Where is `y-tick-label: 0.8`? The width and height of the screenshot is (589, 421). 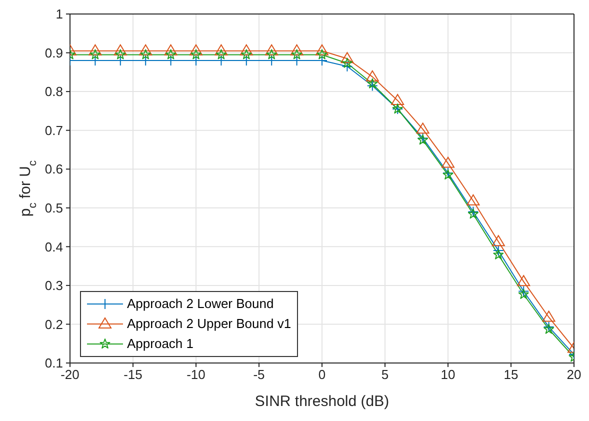 y-tick-label: 0.8 is located at coordinates (53, 92).